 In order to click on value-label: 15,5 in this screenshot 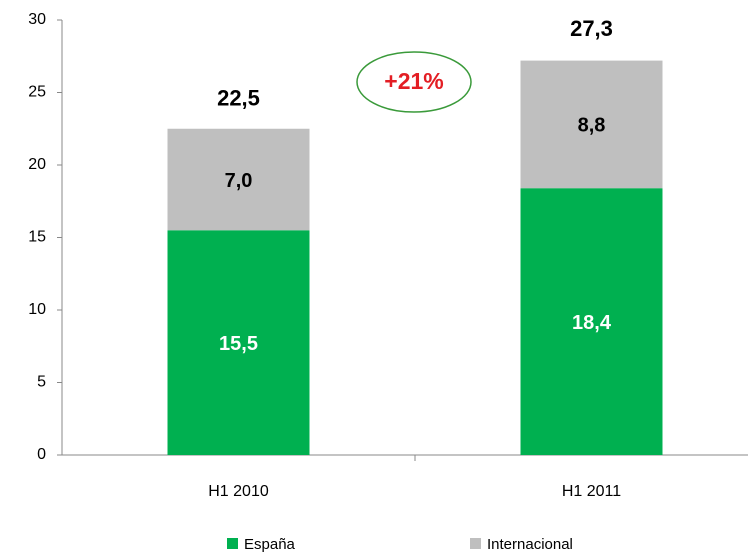, I will do `click(238, 344)`.